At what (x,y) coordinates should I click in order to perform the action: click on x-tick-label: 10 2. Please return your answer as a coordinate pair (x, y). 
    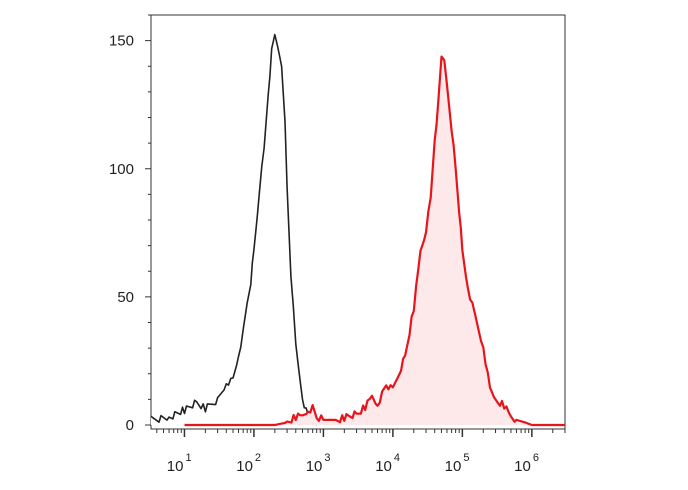
    Looking at the image, I should click on (248, 463).